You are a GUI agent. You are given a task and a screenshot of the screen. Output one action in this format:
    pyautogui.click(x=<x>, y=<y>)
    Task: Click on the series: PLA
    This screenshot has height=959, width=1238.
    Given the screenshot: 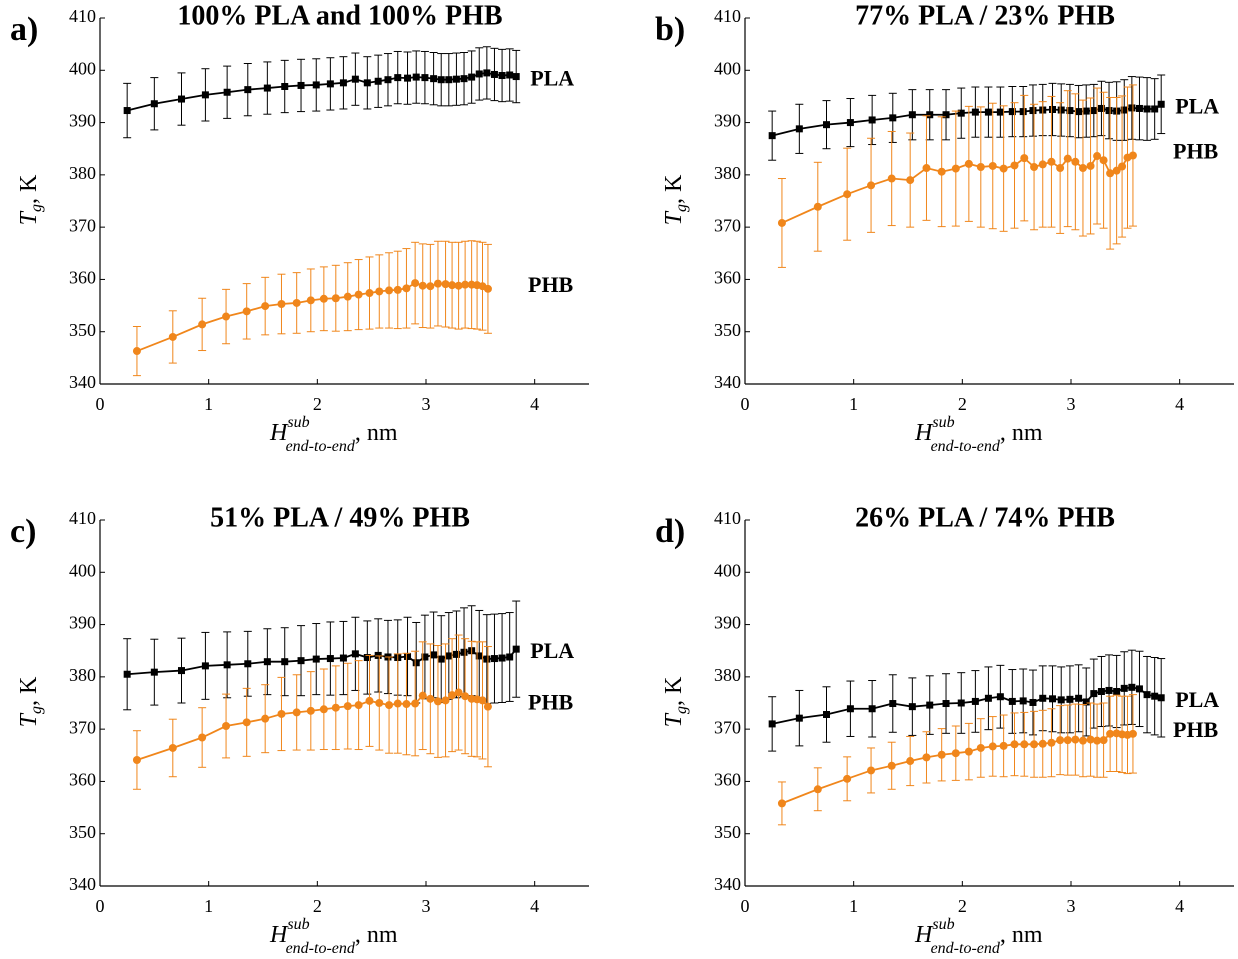 What is the action you would take?
    pyautogui.click(x=993, y=700)
    